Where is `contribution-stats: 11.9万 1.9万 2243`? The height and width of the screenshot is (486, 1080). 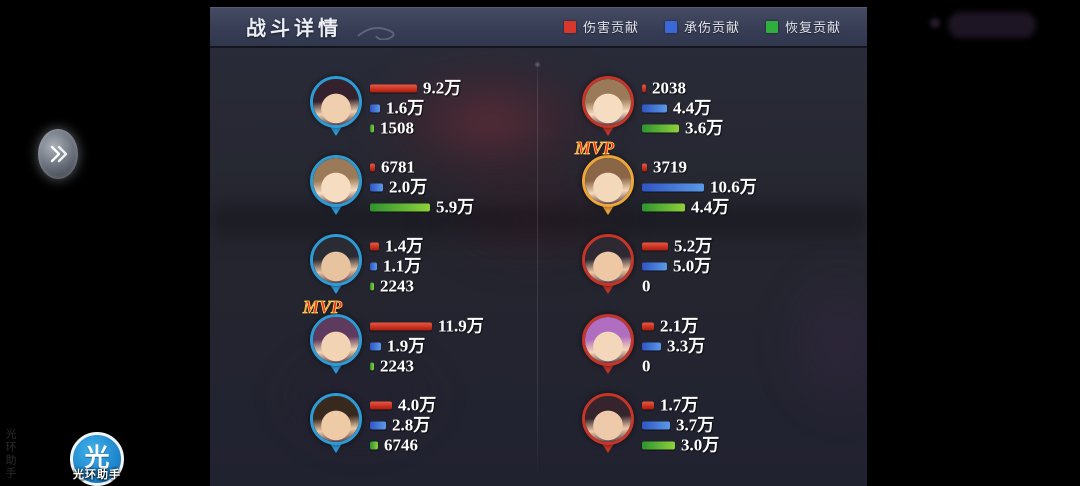
contribution-stats: 11.9万 1.9万 2243 is located at coordinates (472, 346).